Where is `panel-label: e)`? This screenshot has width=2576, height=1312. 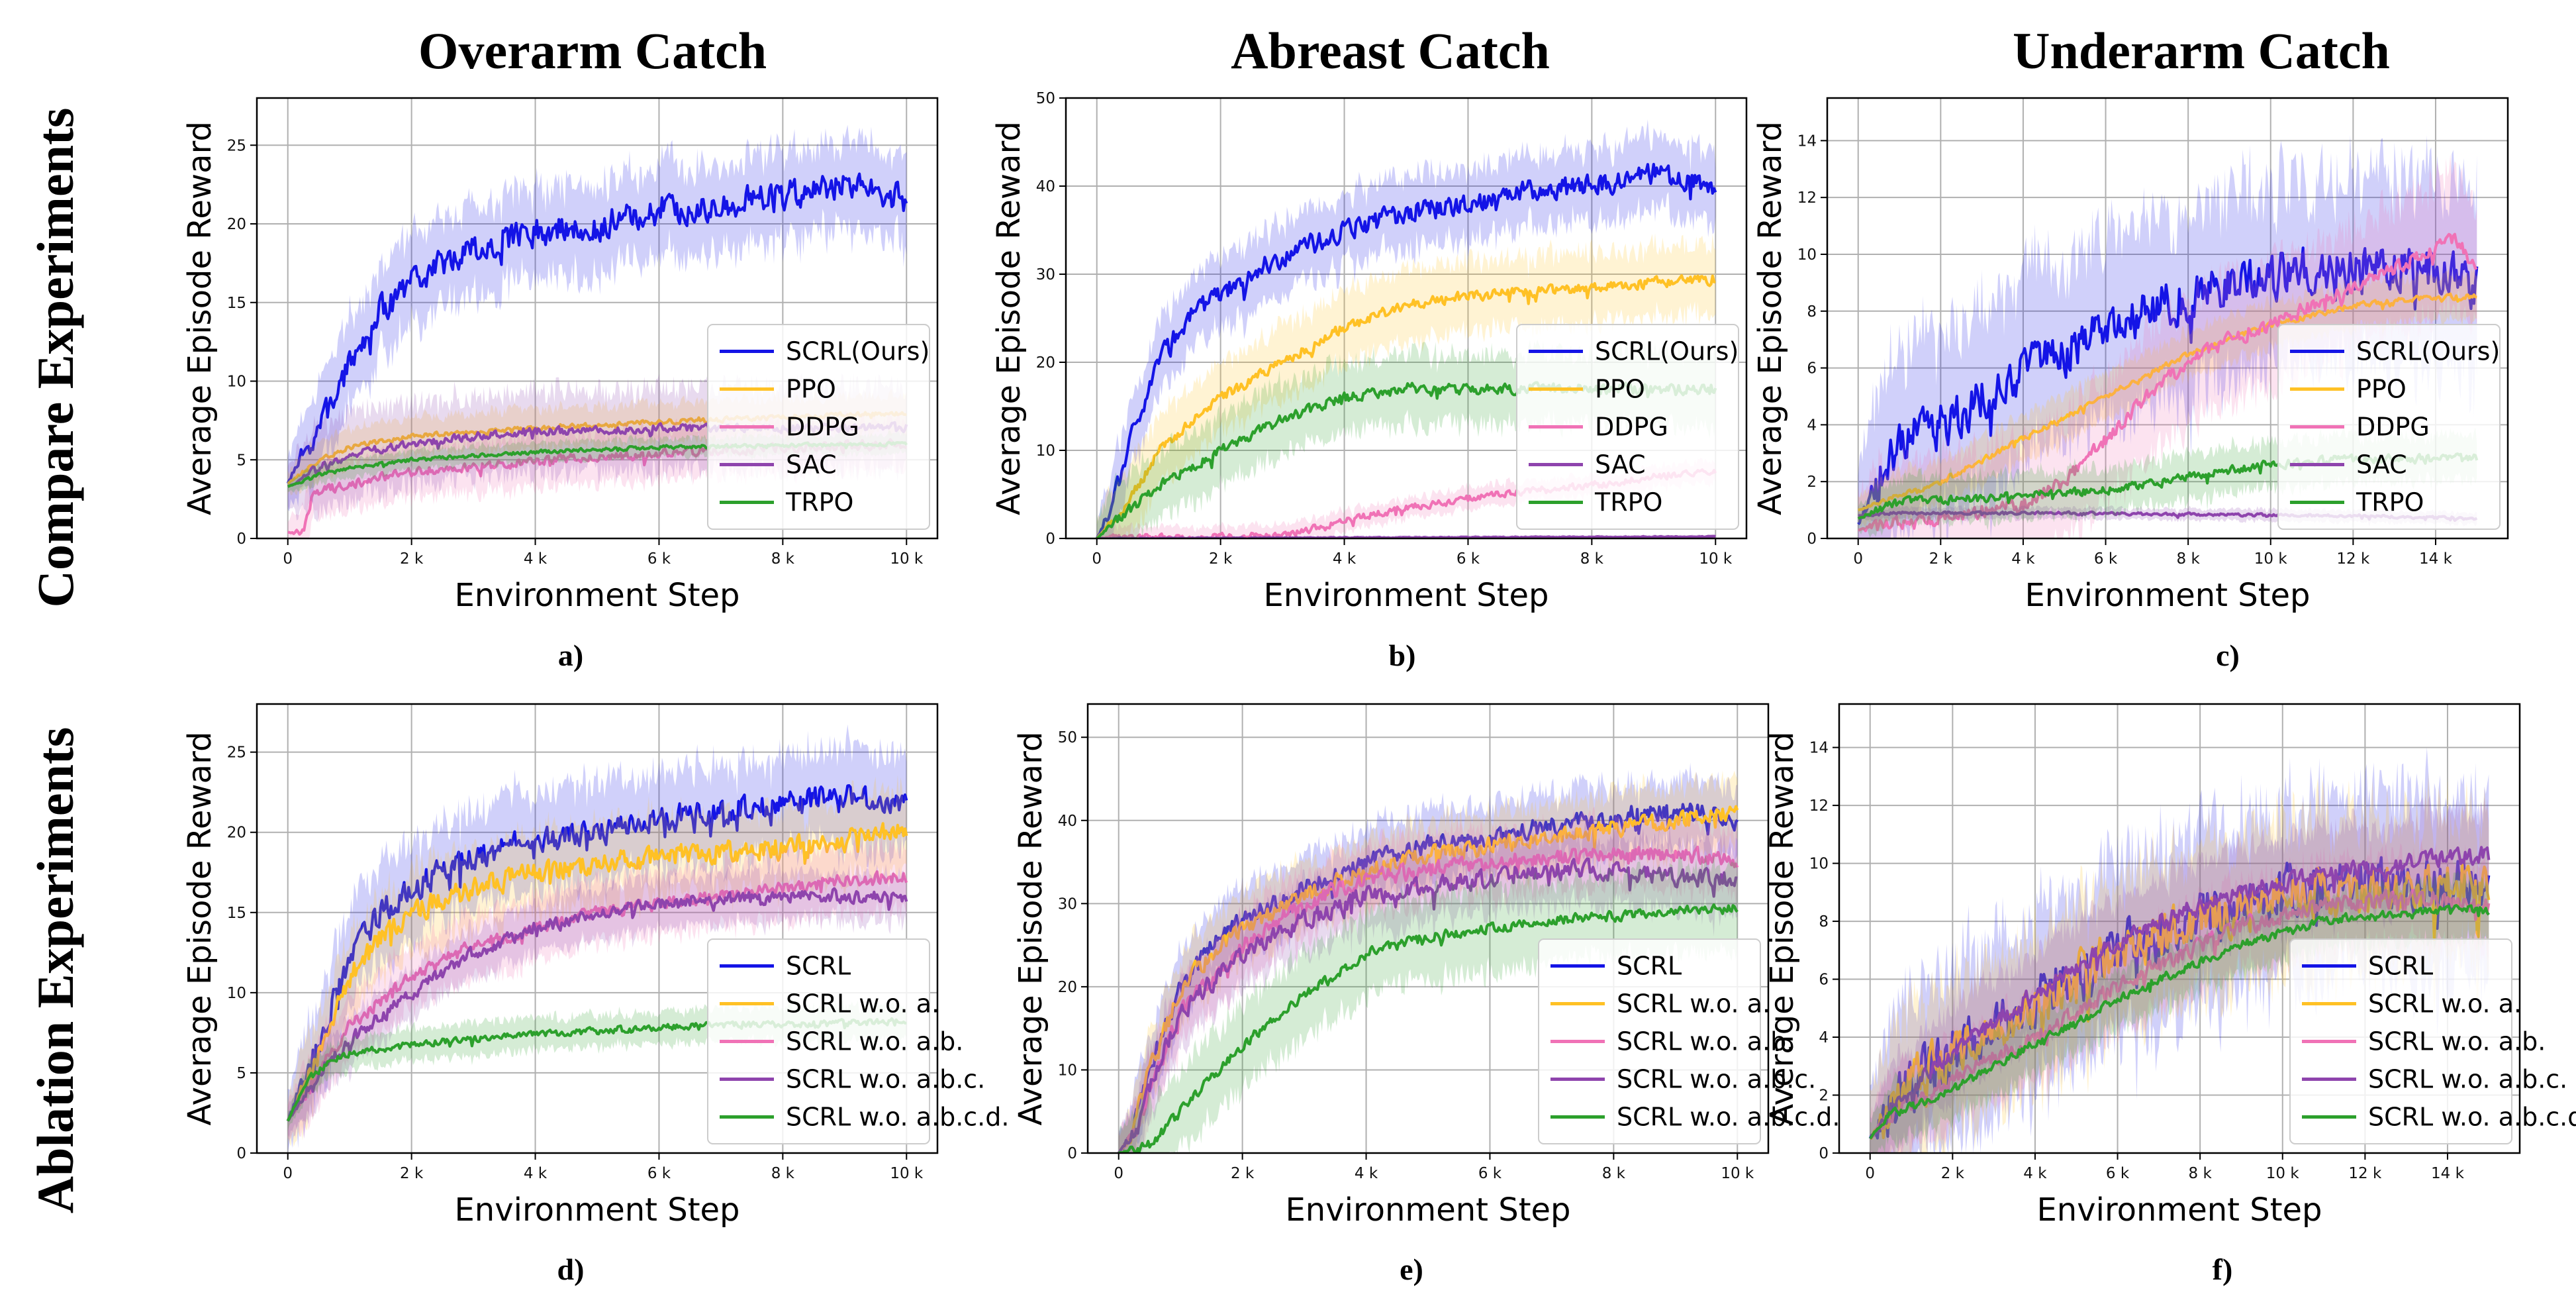 panel-label: e) is located at coordinates (1411, 1269).